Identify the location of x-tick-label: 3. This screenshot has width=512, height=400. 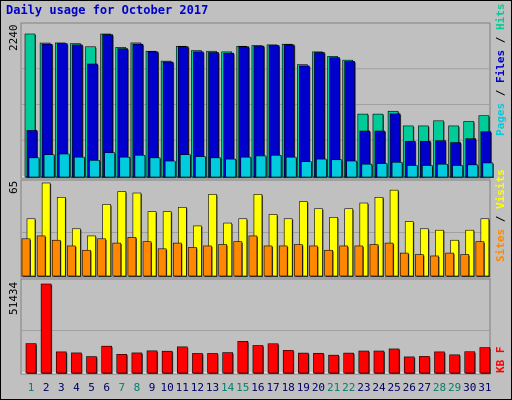
(61, 387).